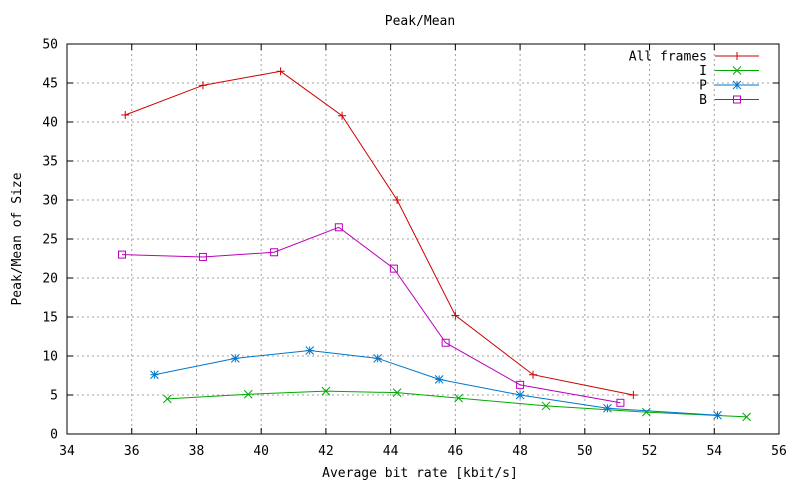 The image size is (800, 480). Describe the element at coordinates (703, 100) in the screenshot. I see `legend-label: B` at that location.